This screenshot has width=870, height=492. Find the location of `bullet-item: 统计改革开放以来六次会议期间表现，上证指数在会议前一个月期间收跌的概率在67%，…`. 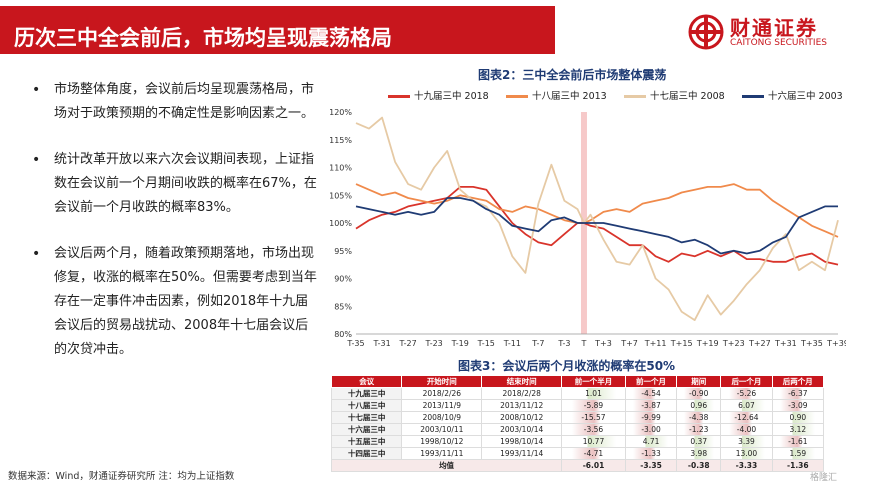

bullet-item: 统计改革开放以来六次会议期间表现，上证指数在会议前一个月期间收跌的概率在67%，… is located at coordinates (175, 184).